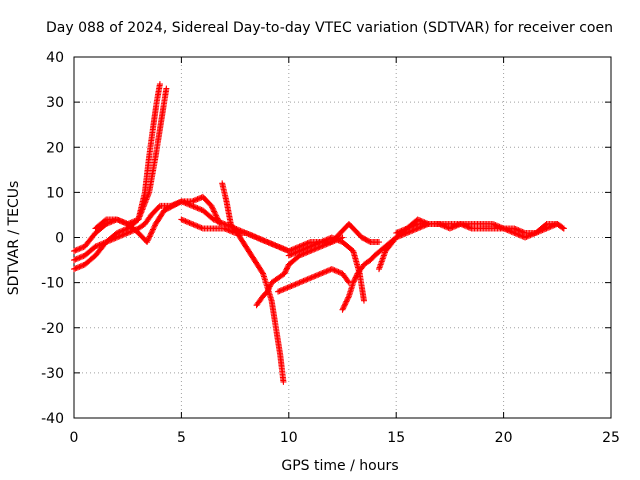 This screenshot has height=480, width=640. What do you see at coordinates (504, 438) in the screenshot?
I see `x-tick-label: 20` at bounding box center [504, 438].